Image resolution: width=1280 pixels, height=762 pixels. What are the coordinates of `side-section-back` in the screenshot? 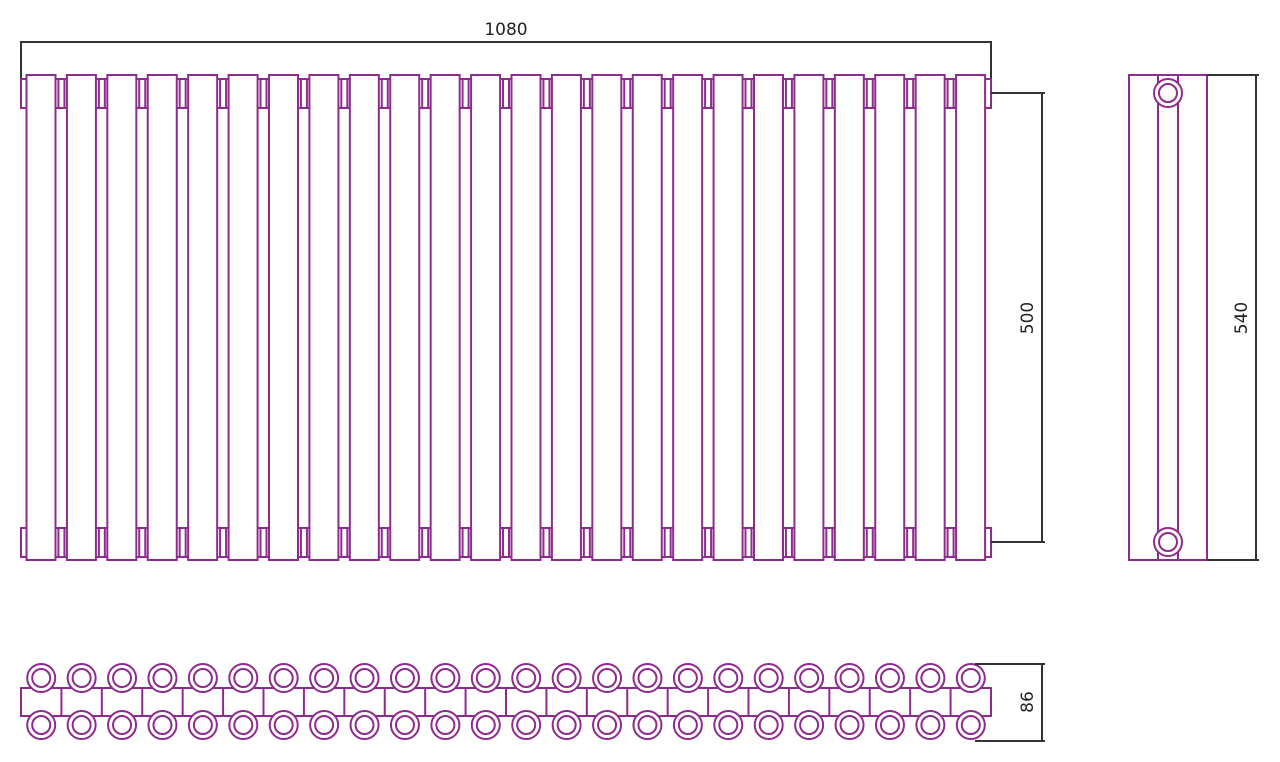 It's located at (1192, 317).